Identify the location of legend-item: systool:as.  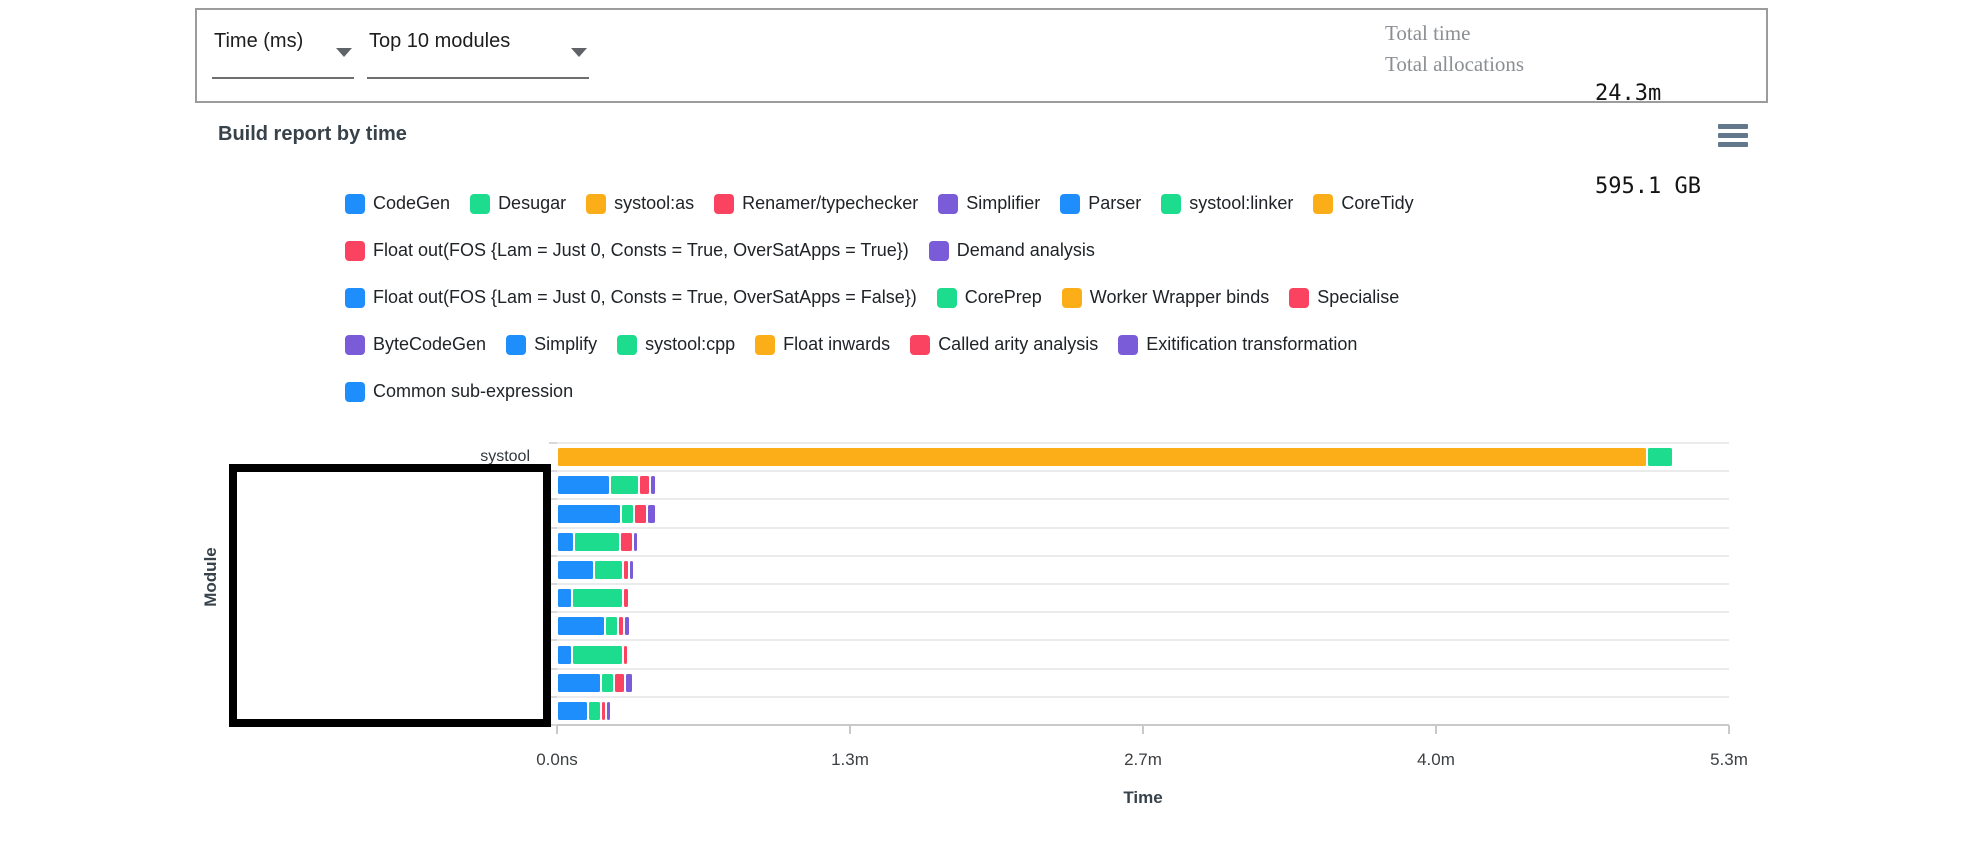
(640, 203).